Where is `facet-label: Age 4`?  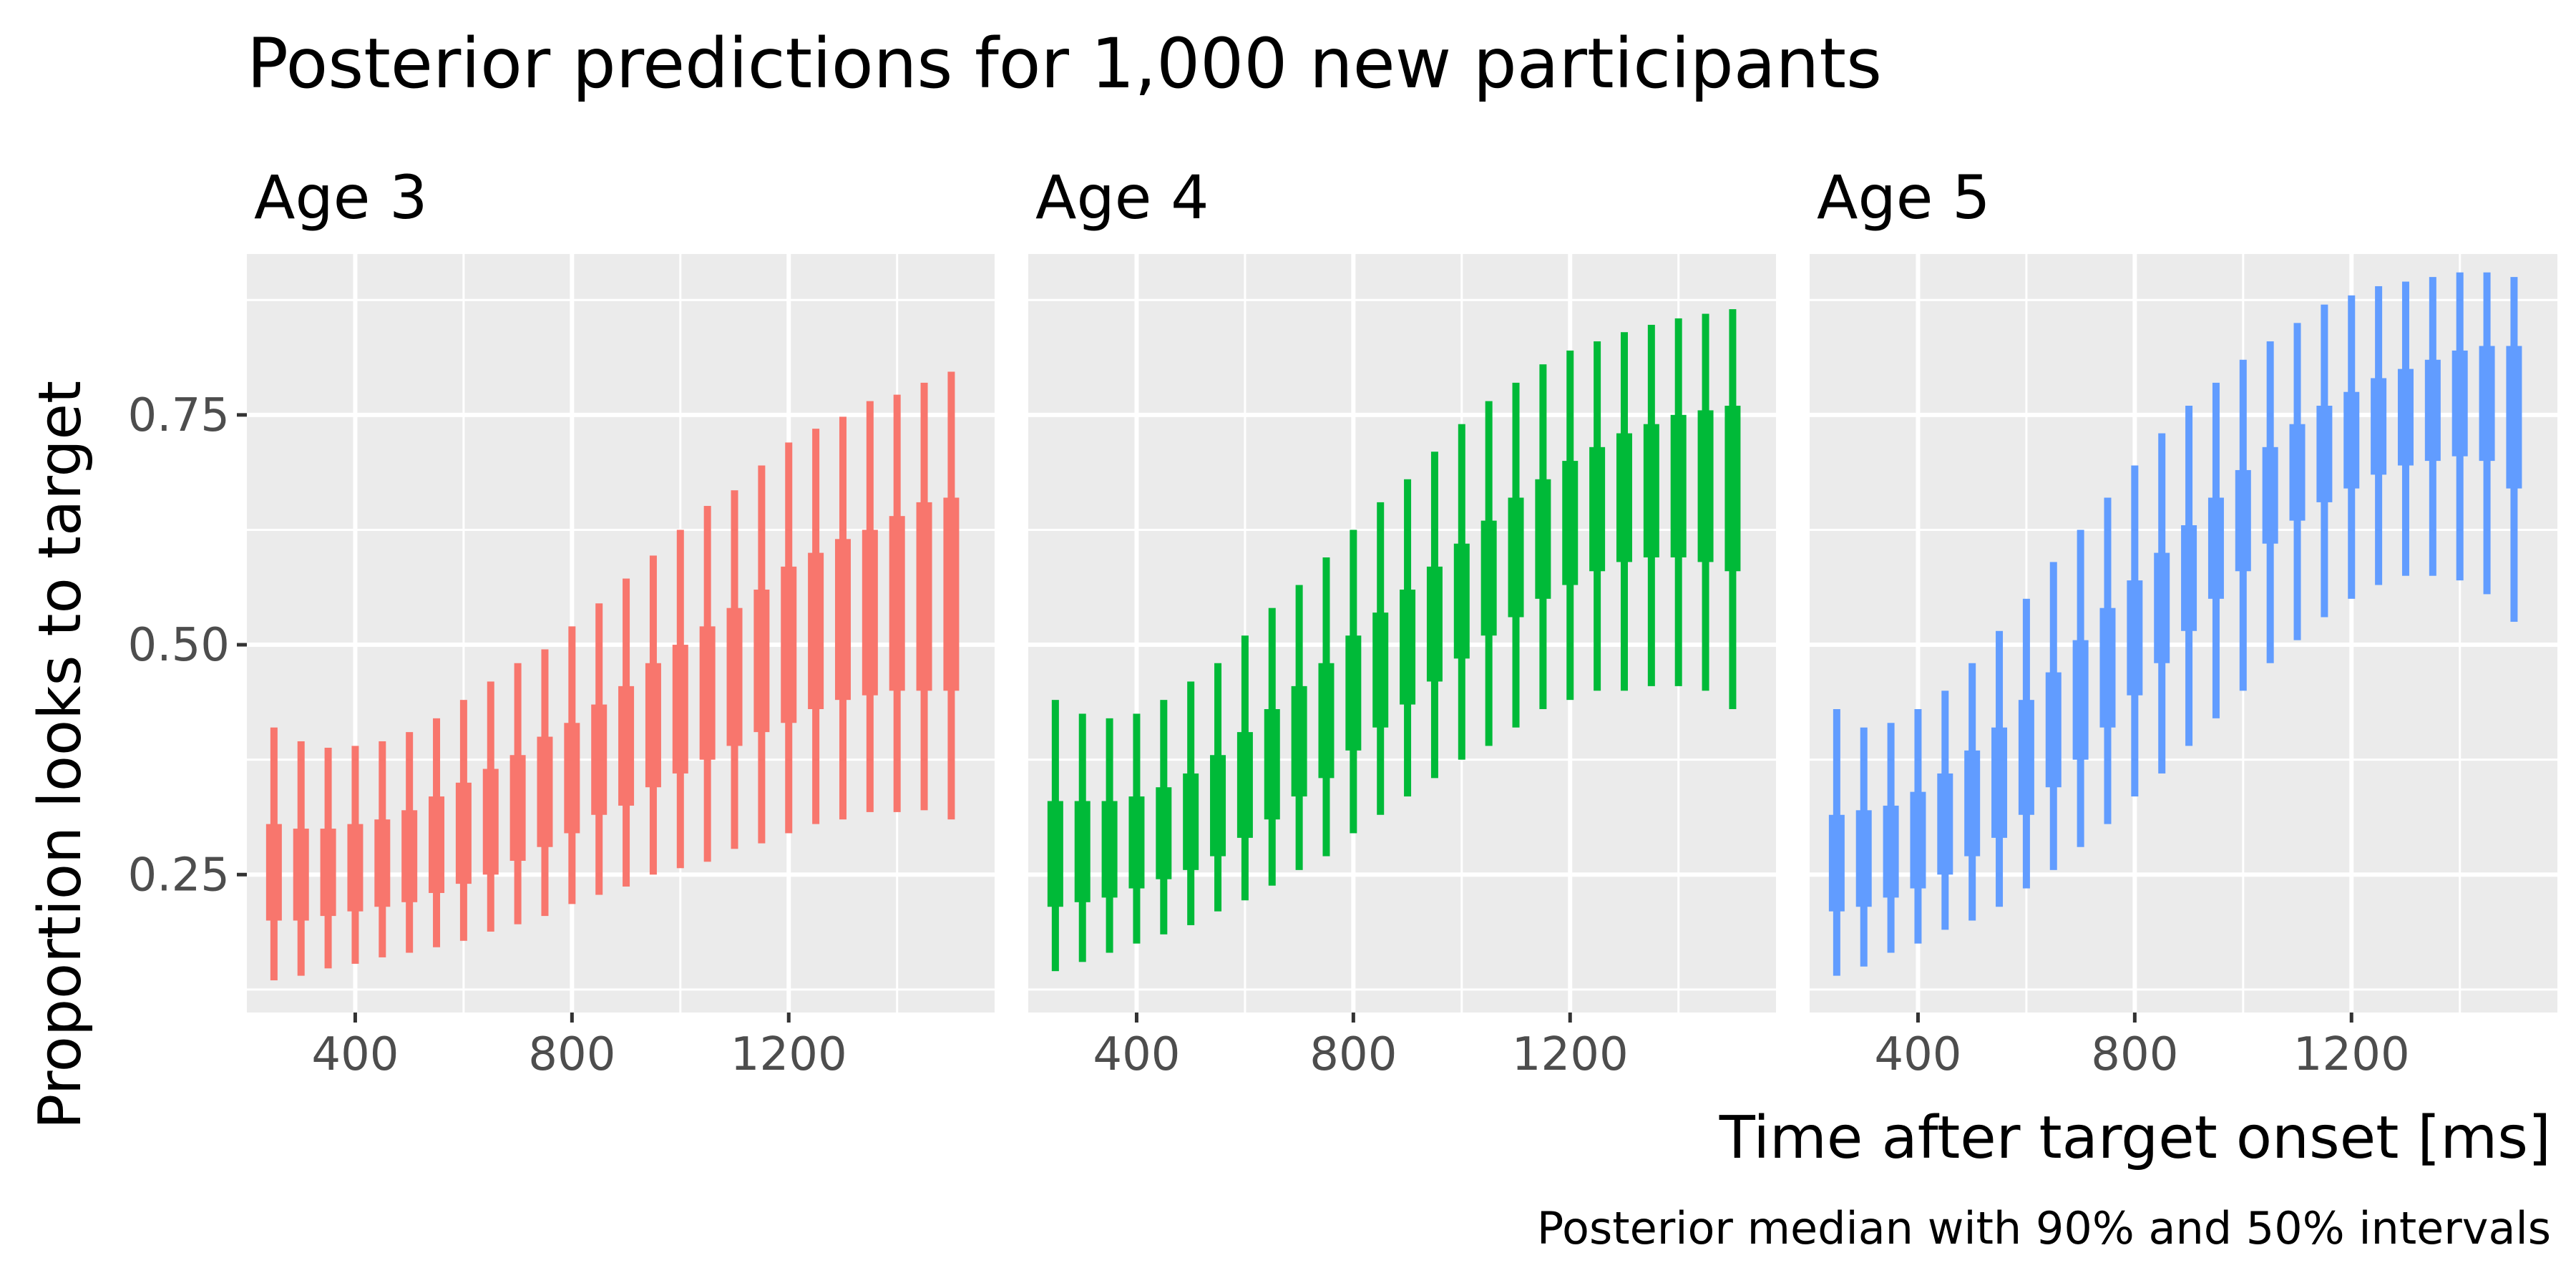
facet-label: Age 4 is located at coordinates (1122, 197).